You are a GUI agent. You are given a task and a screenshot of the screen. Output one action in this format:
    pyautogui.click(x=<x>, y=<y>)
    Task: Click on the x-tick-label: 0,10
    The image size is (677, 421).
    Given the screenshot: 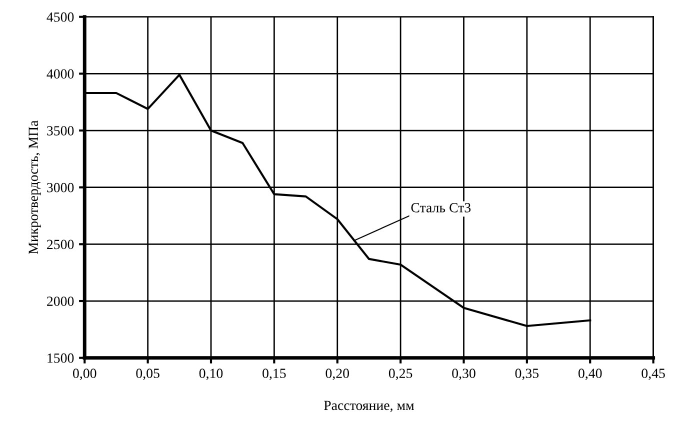 What is the action you would take?
    pyautogui.click(x=211, y=374)
    